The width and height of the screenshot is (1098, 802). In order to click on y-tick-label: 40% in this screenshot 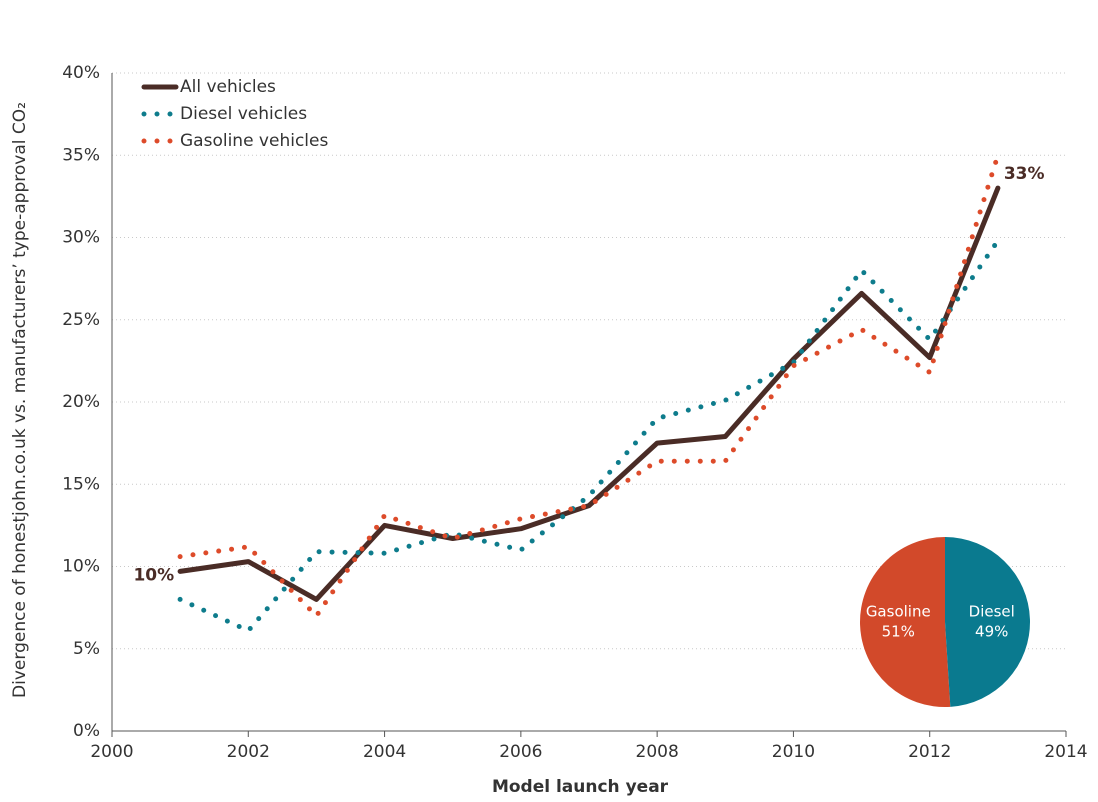, I will do `click(81, 73)`.